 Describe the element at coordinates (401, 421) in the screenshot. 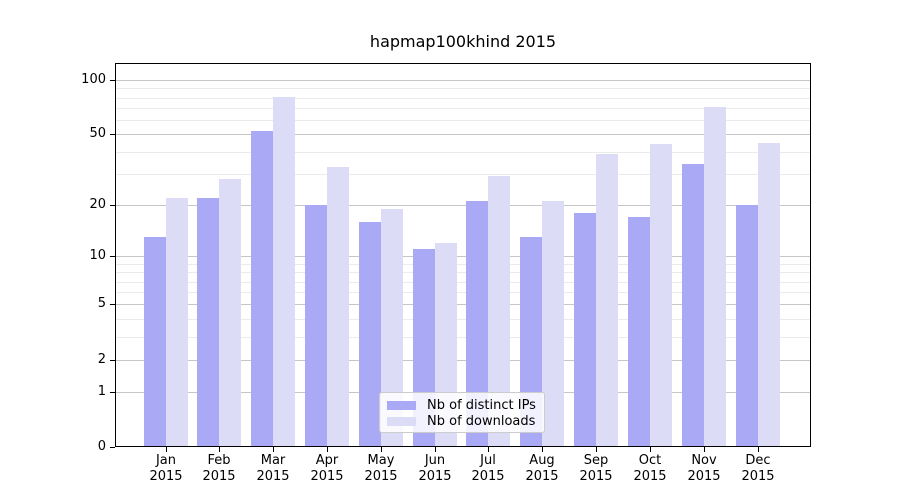

I see `legend-swatch-downloads` at that location.